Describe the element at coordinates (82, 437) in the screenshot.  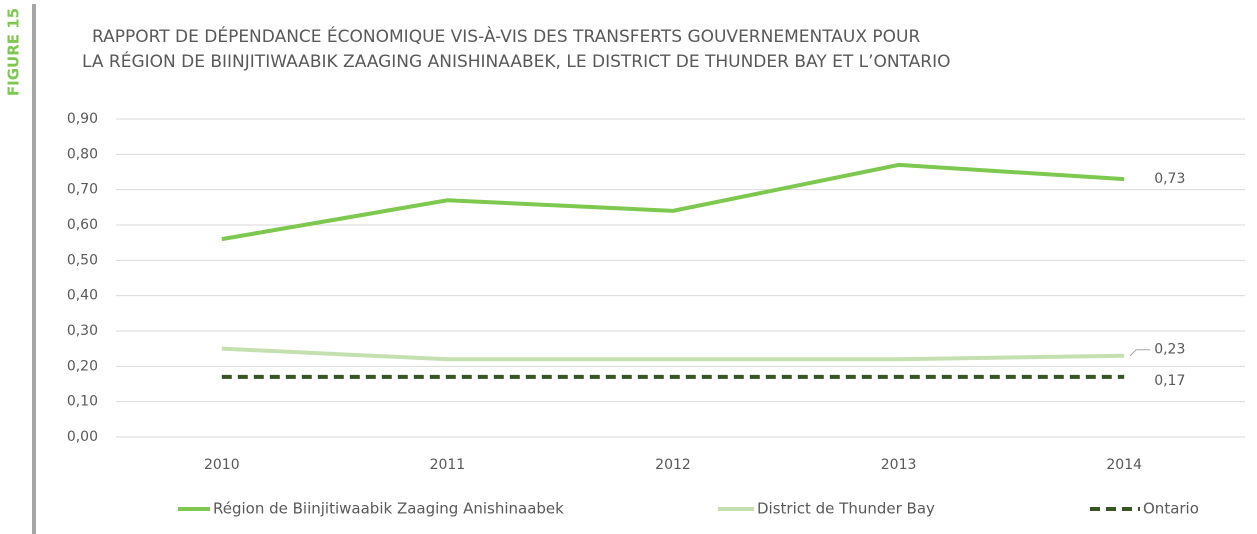
I see `y-tick-label: 0,00` at that location.